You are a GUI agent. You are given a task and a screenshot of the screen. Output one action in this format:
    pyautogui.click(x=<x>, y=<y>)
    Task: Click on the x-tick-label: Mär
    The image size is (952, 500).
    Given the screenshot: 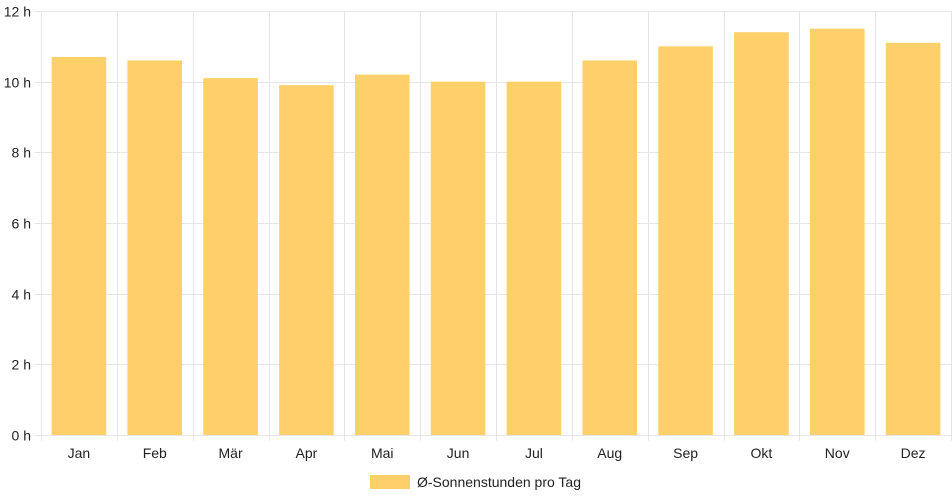 What is the action you would take?
    pyautogui.click(x=231, y=453)
    